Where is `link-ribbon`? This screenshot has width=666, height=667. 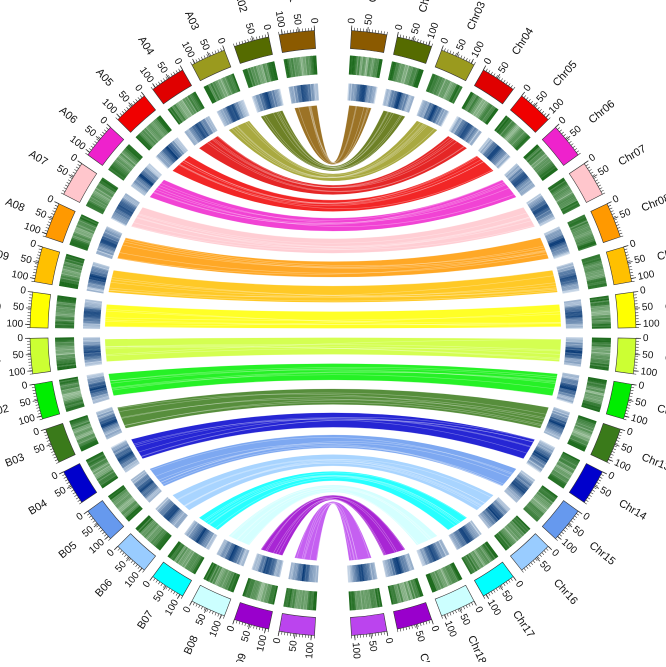 link-ribbon is located at coordinates (333, 350).